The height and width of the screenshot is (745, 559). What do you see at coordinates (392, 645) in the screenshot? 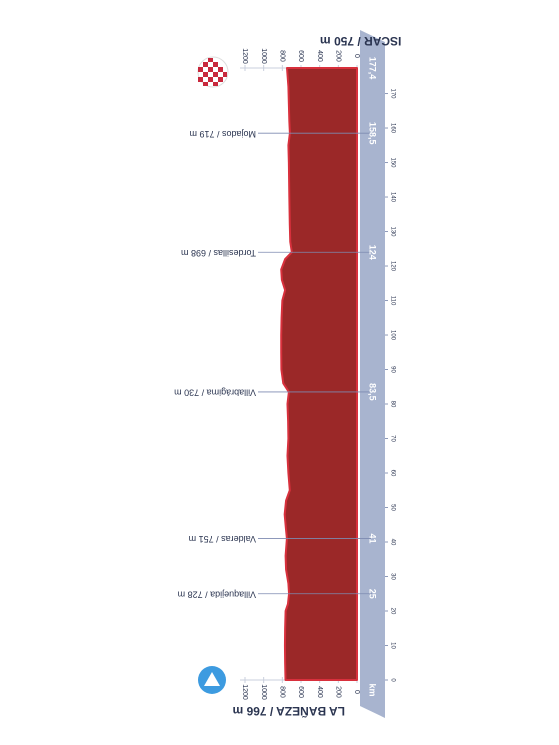
I see `x-tick-label: 10` at bounding box center [392, 645].